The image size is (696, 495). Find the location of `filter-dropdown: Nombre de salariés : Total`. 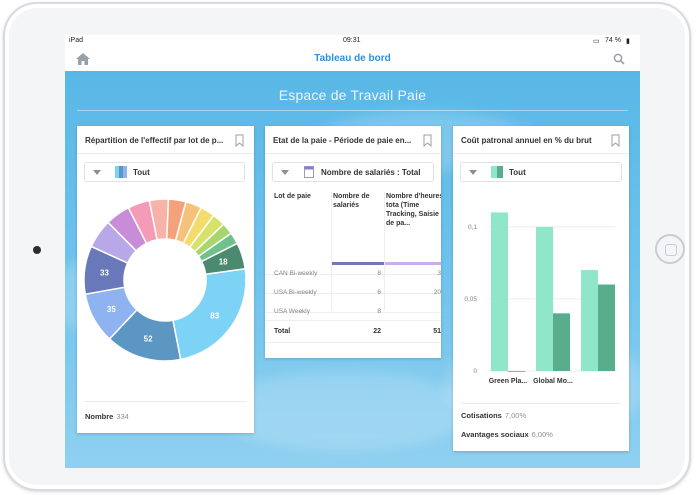

filter-dropdown: Nombre de salariés : Total is located at coordinates (353, 172).